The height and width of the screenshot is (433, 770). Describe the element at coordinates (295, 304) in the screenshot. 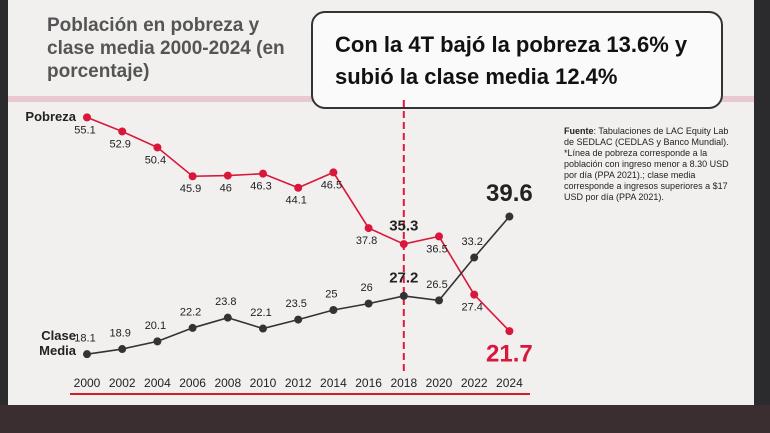

I see `data-label: 23.5` at that location.